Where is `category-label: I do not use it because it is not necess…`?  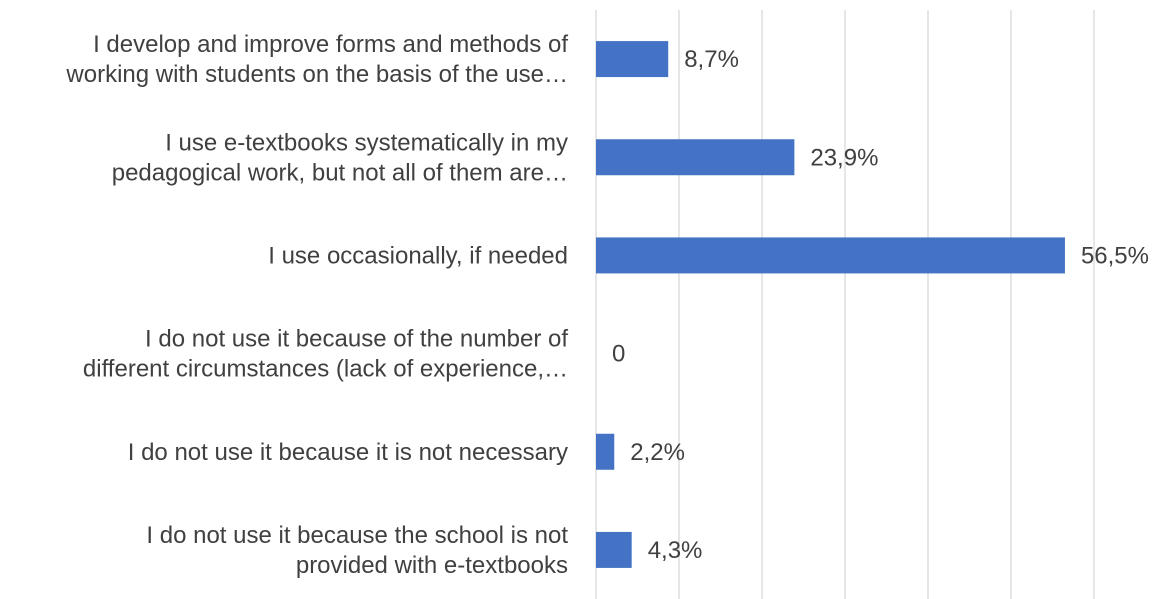
category-label: I do not use it because it is not necess… is located at coordinates (348, 452).